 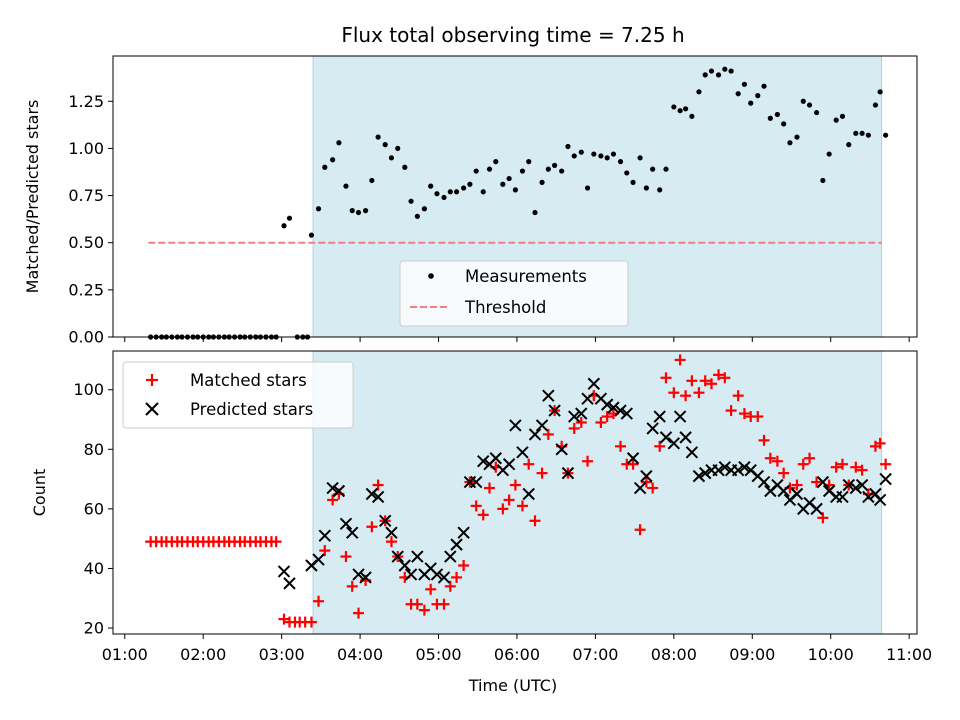 What do you see at coordinates (251, 409) in the screenshot?
I see `legend-predicted-label: Predicted stars` at bounding box center [251, 409].